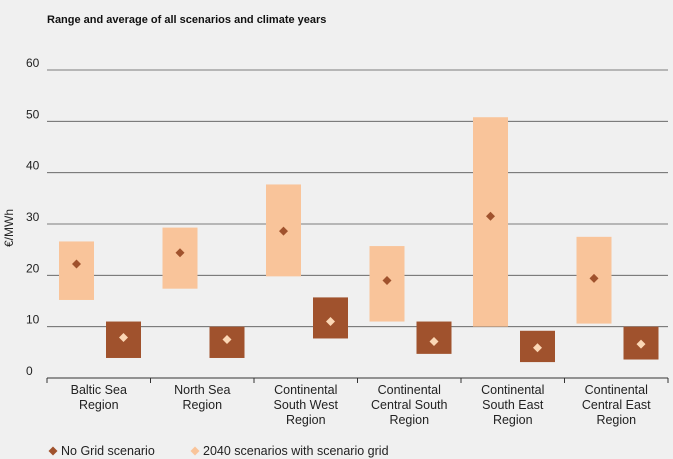 The image size is (673, 459). What do you see at coordinates (33, 166) in the screenshot?
I see `y-tick-label: 40` at bounding box center [33, 166].